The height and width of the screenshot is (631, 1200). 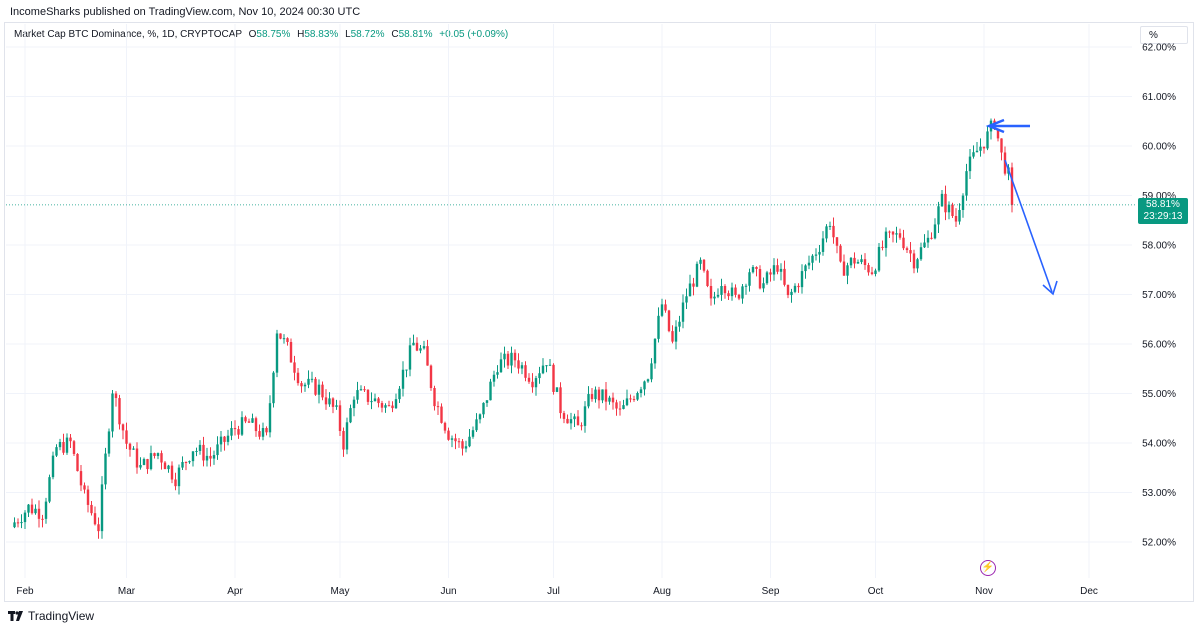 I want to click on last-price-tag: 58.81% 23:29:13, so click(x=1163, y=211).